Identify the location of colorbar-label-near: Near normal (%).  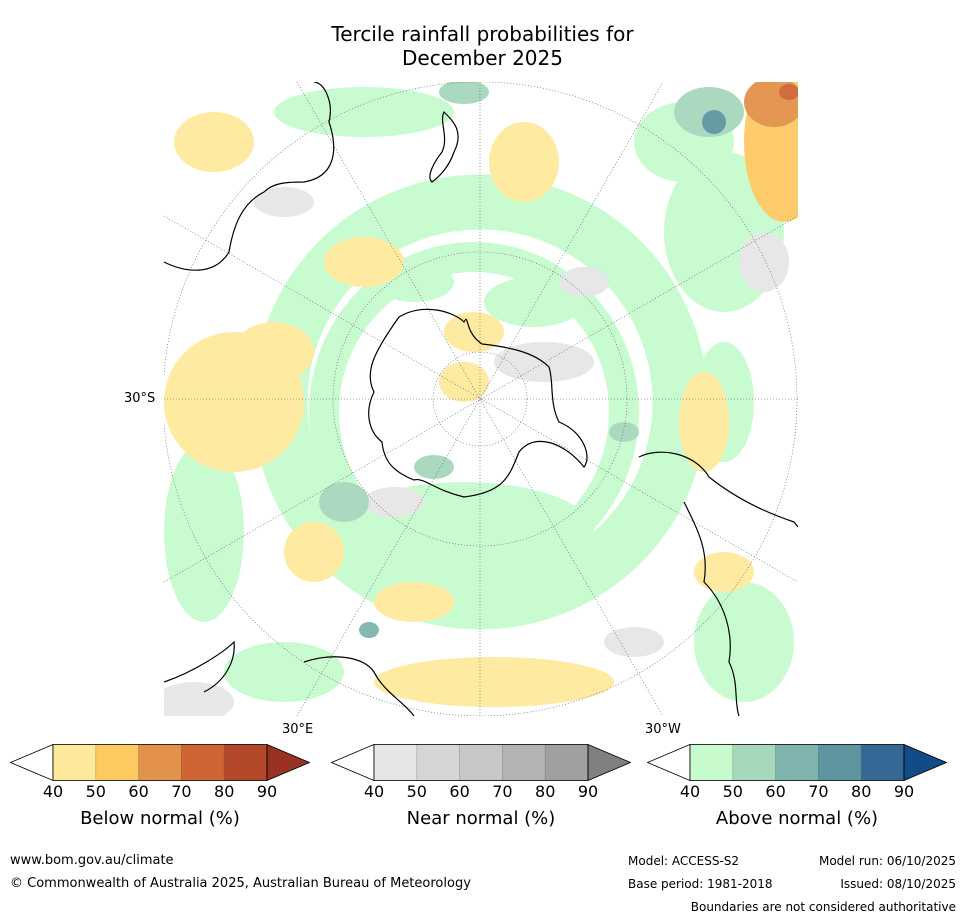
(481, 818).